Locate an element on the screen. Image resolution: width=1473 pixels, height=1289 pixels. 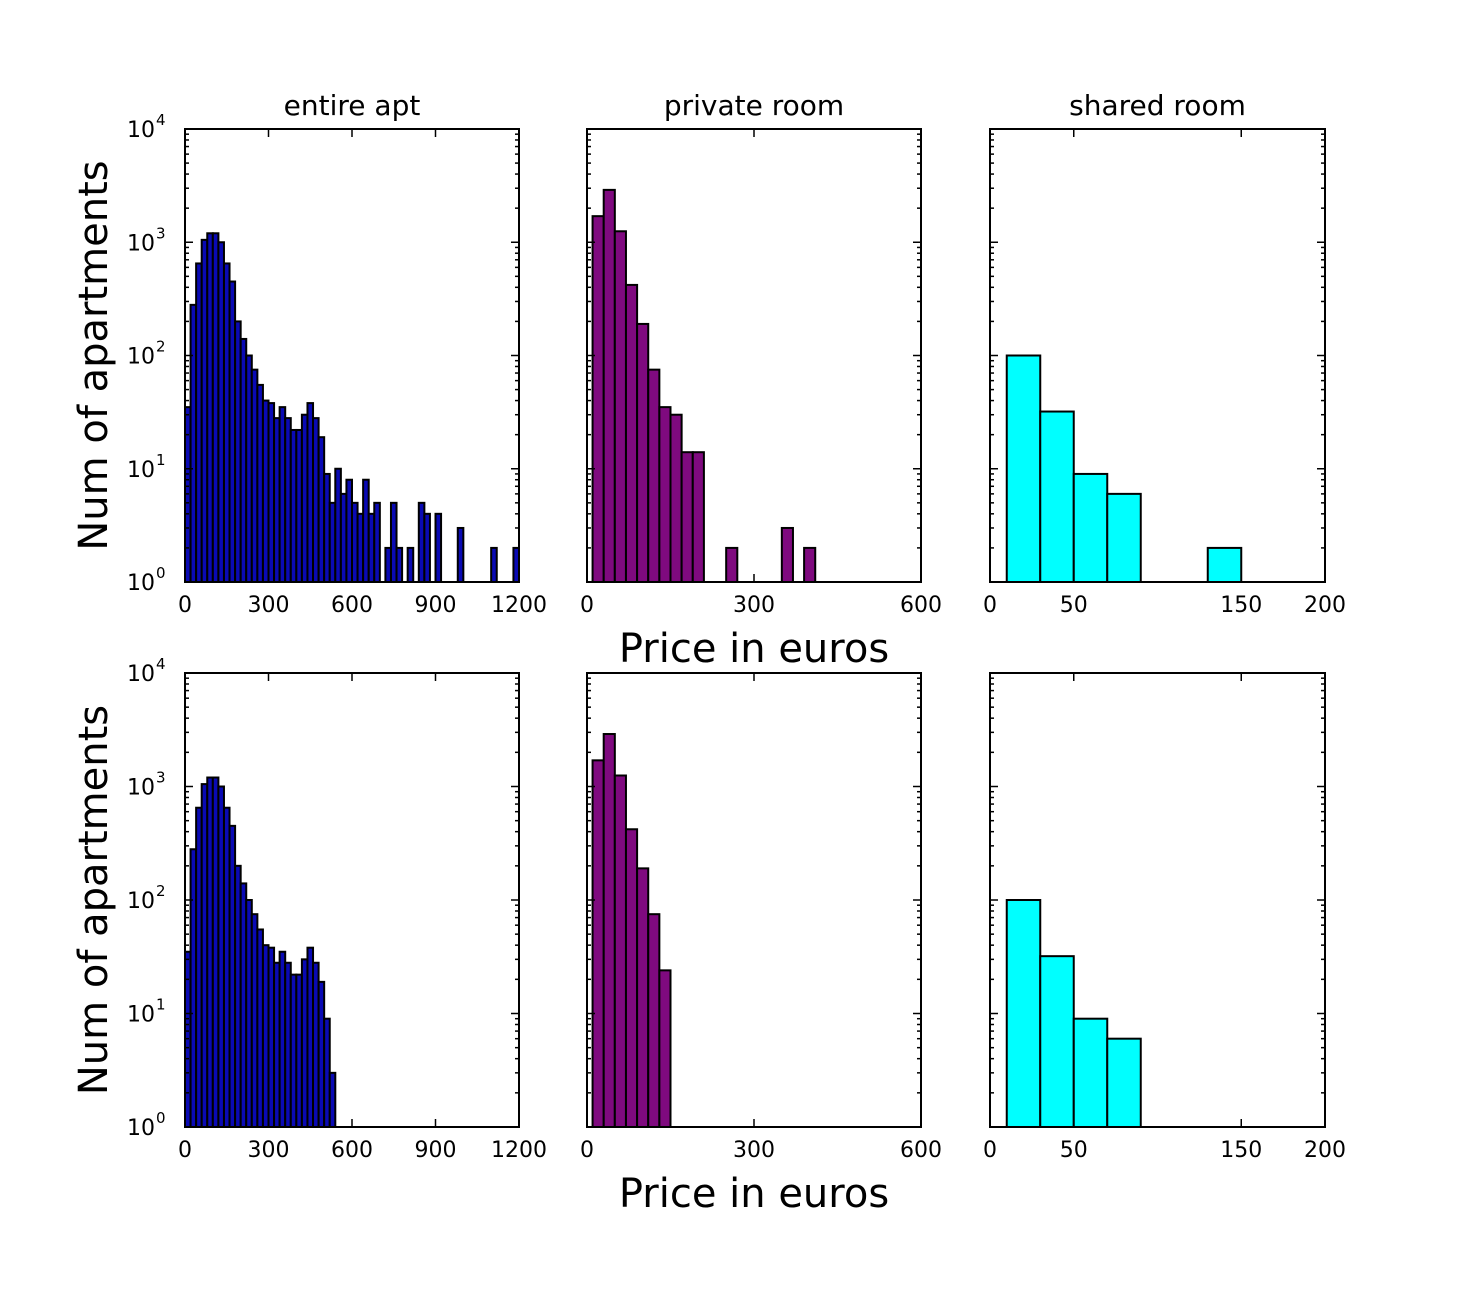
chart-top-private: 0 300 600 private room is located at coordinates (761, 353).